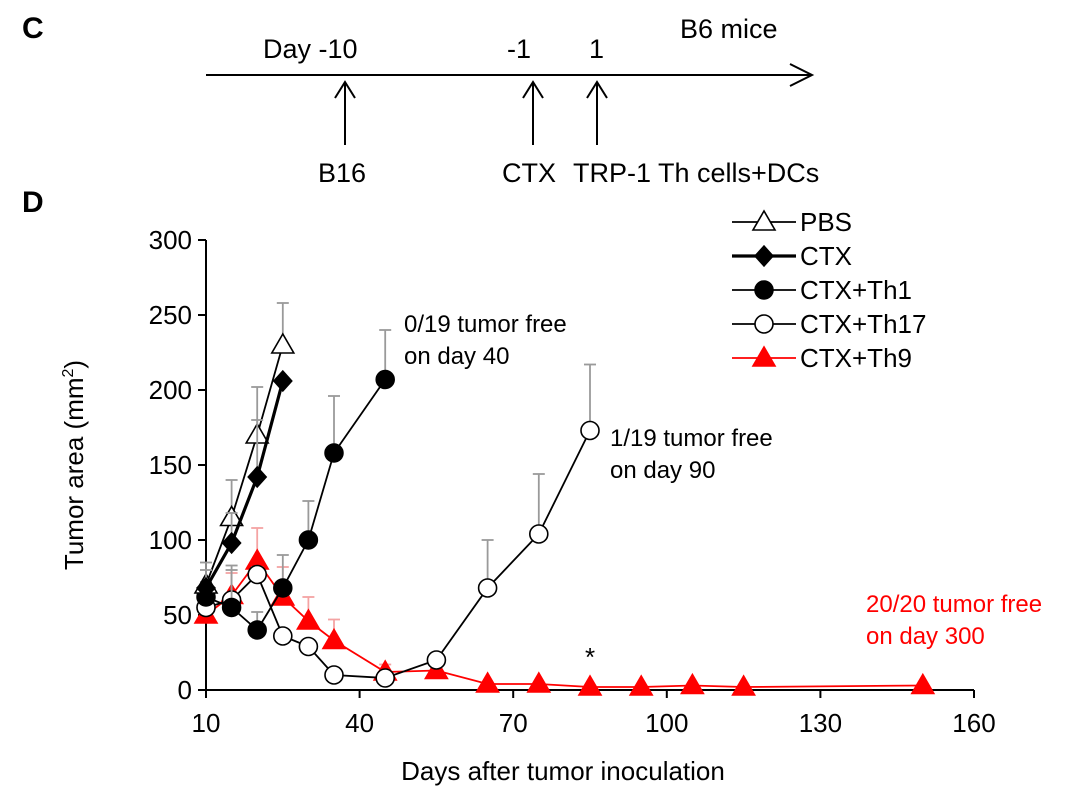 Image resolution: width=1080 pixels, height=796 pixels. What do you see at coordinates (596, 49) in the screenshot?
I see `timeline-top-label-3: 1` at bounding box center [596, 49].